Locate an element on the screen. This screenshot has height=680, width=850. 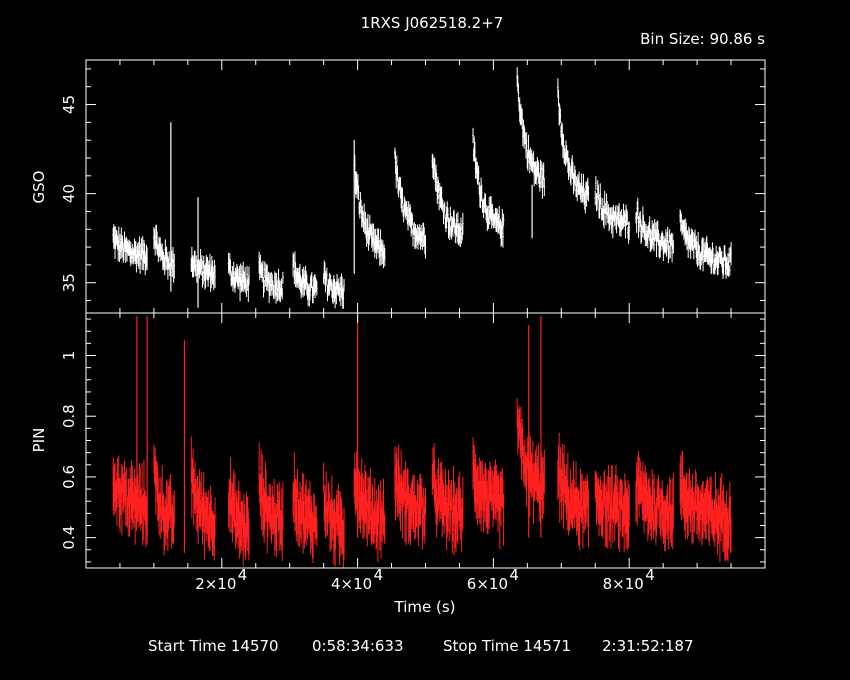
y-tick-label: 0.4 is located at coordinates (69, 538).